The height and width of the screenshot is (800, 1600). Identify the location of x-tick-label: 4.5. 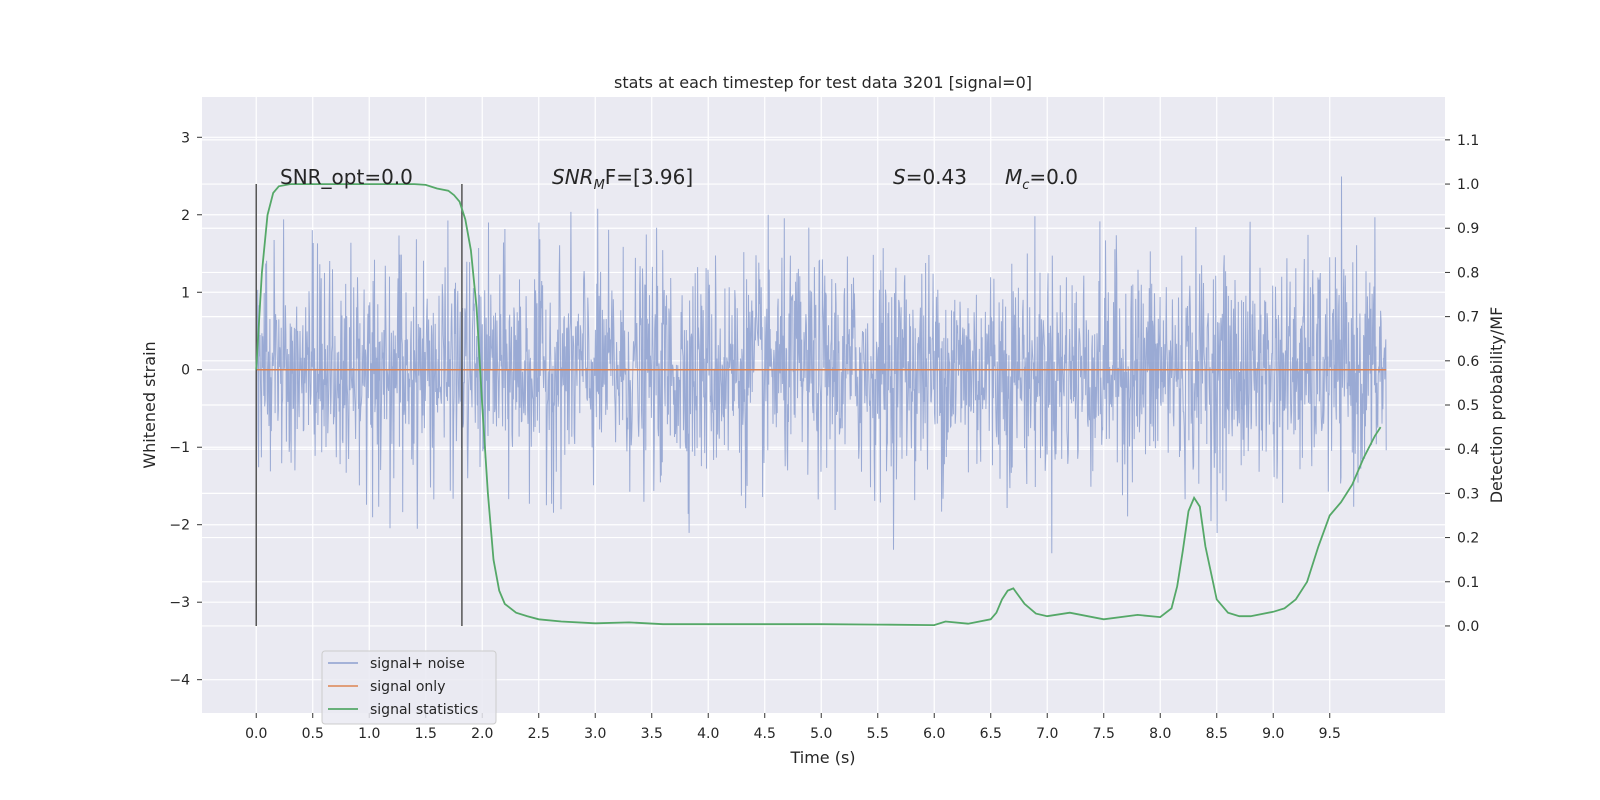
(765, 734).